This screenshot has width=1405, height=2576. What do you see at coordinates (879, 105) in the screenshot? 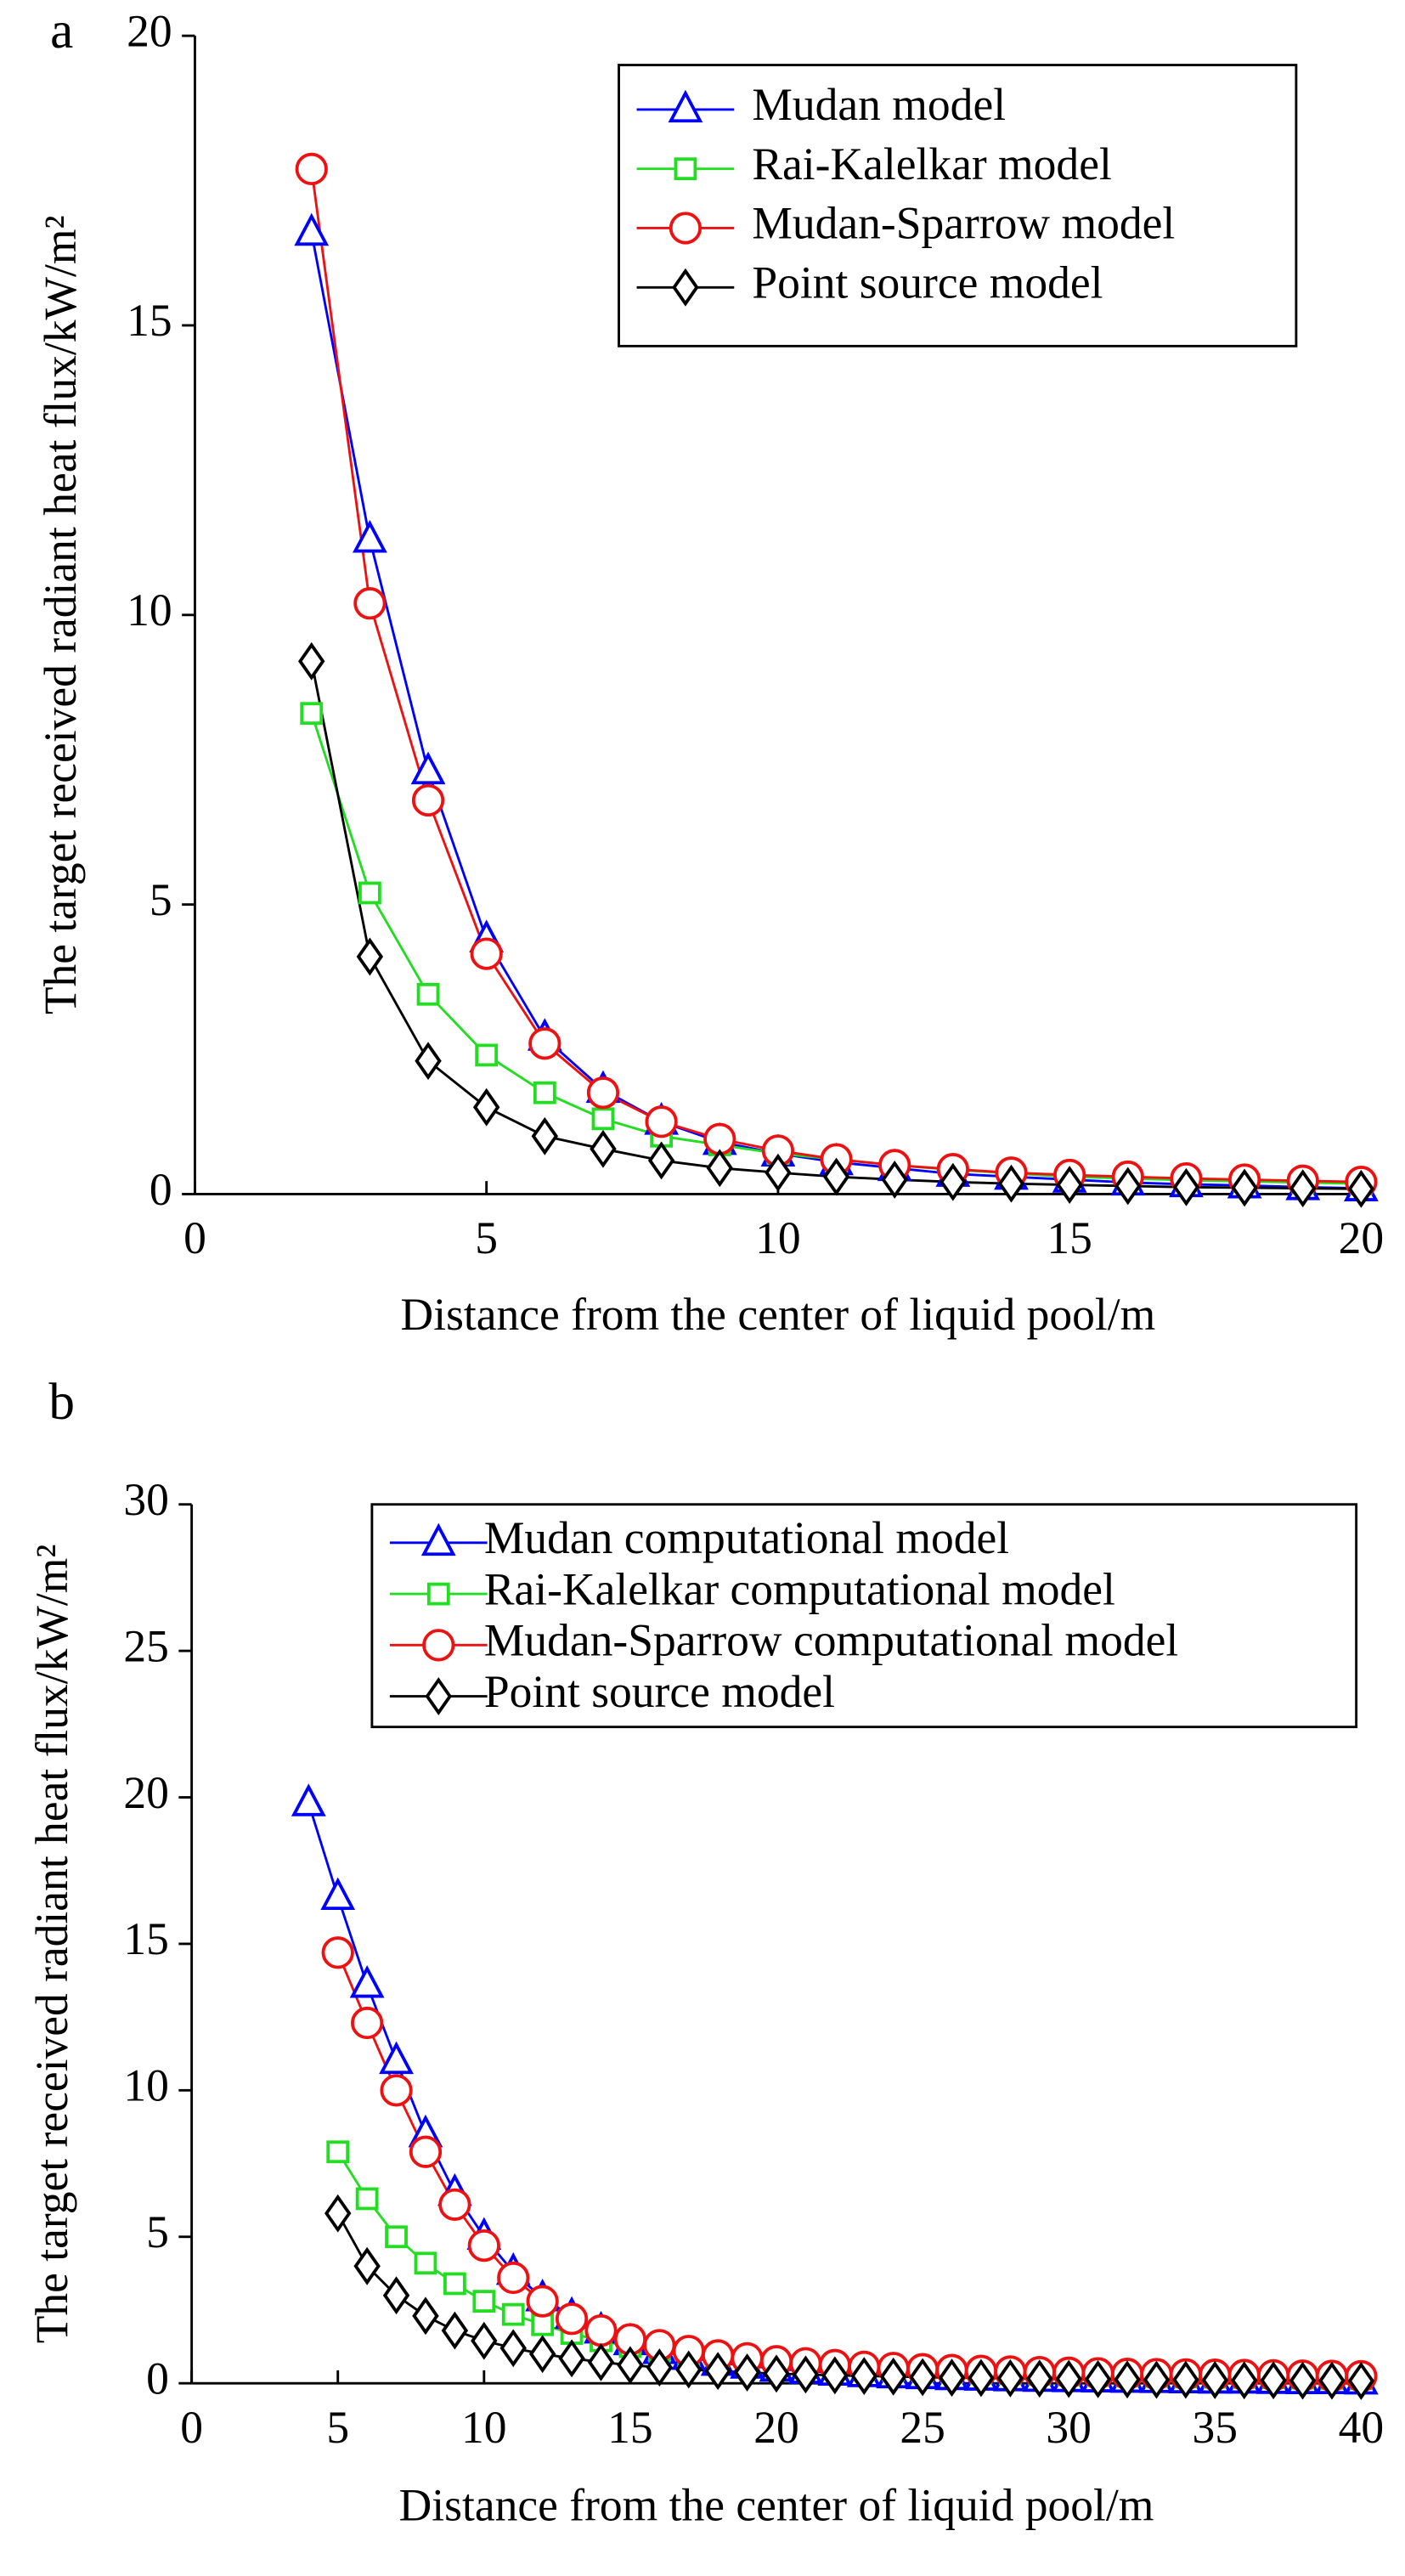
I see `legend-label: Mudan model` at bounding box center [879, 105].